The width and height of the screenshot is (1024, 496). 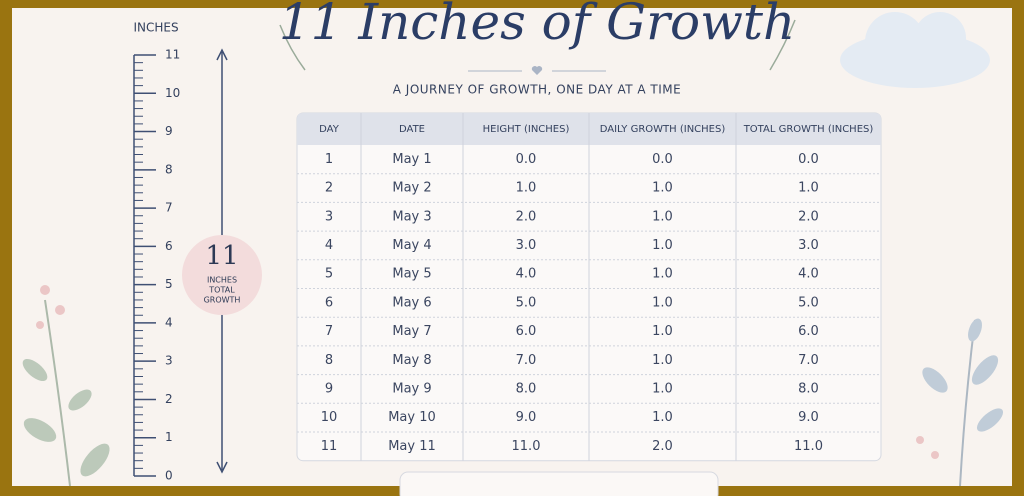 I want to click on ruler-tick-label: 3, so click(x=169, y=361).